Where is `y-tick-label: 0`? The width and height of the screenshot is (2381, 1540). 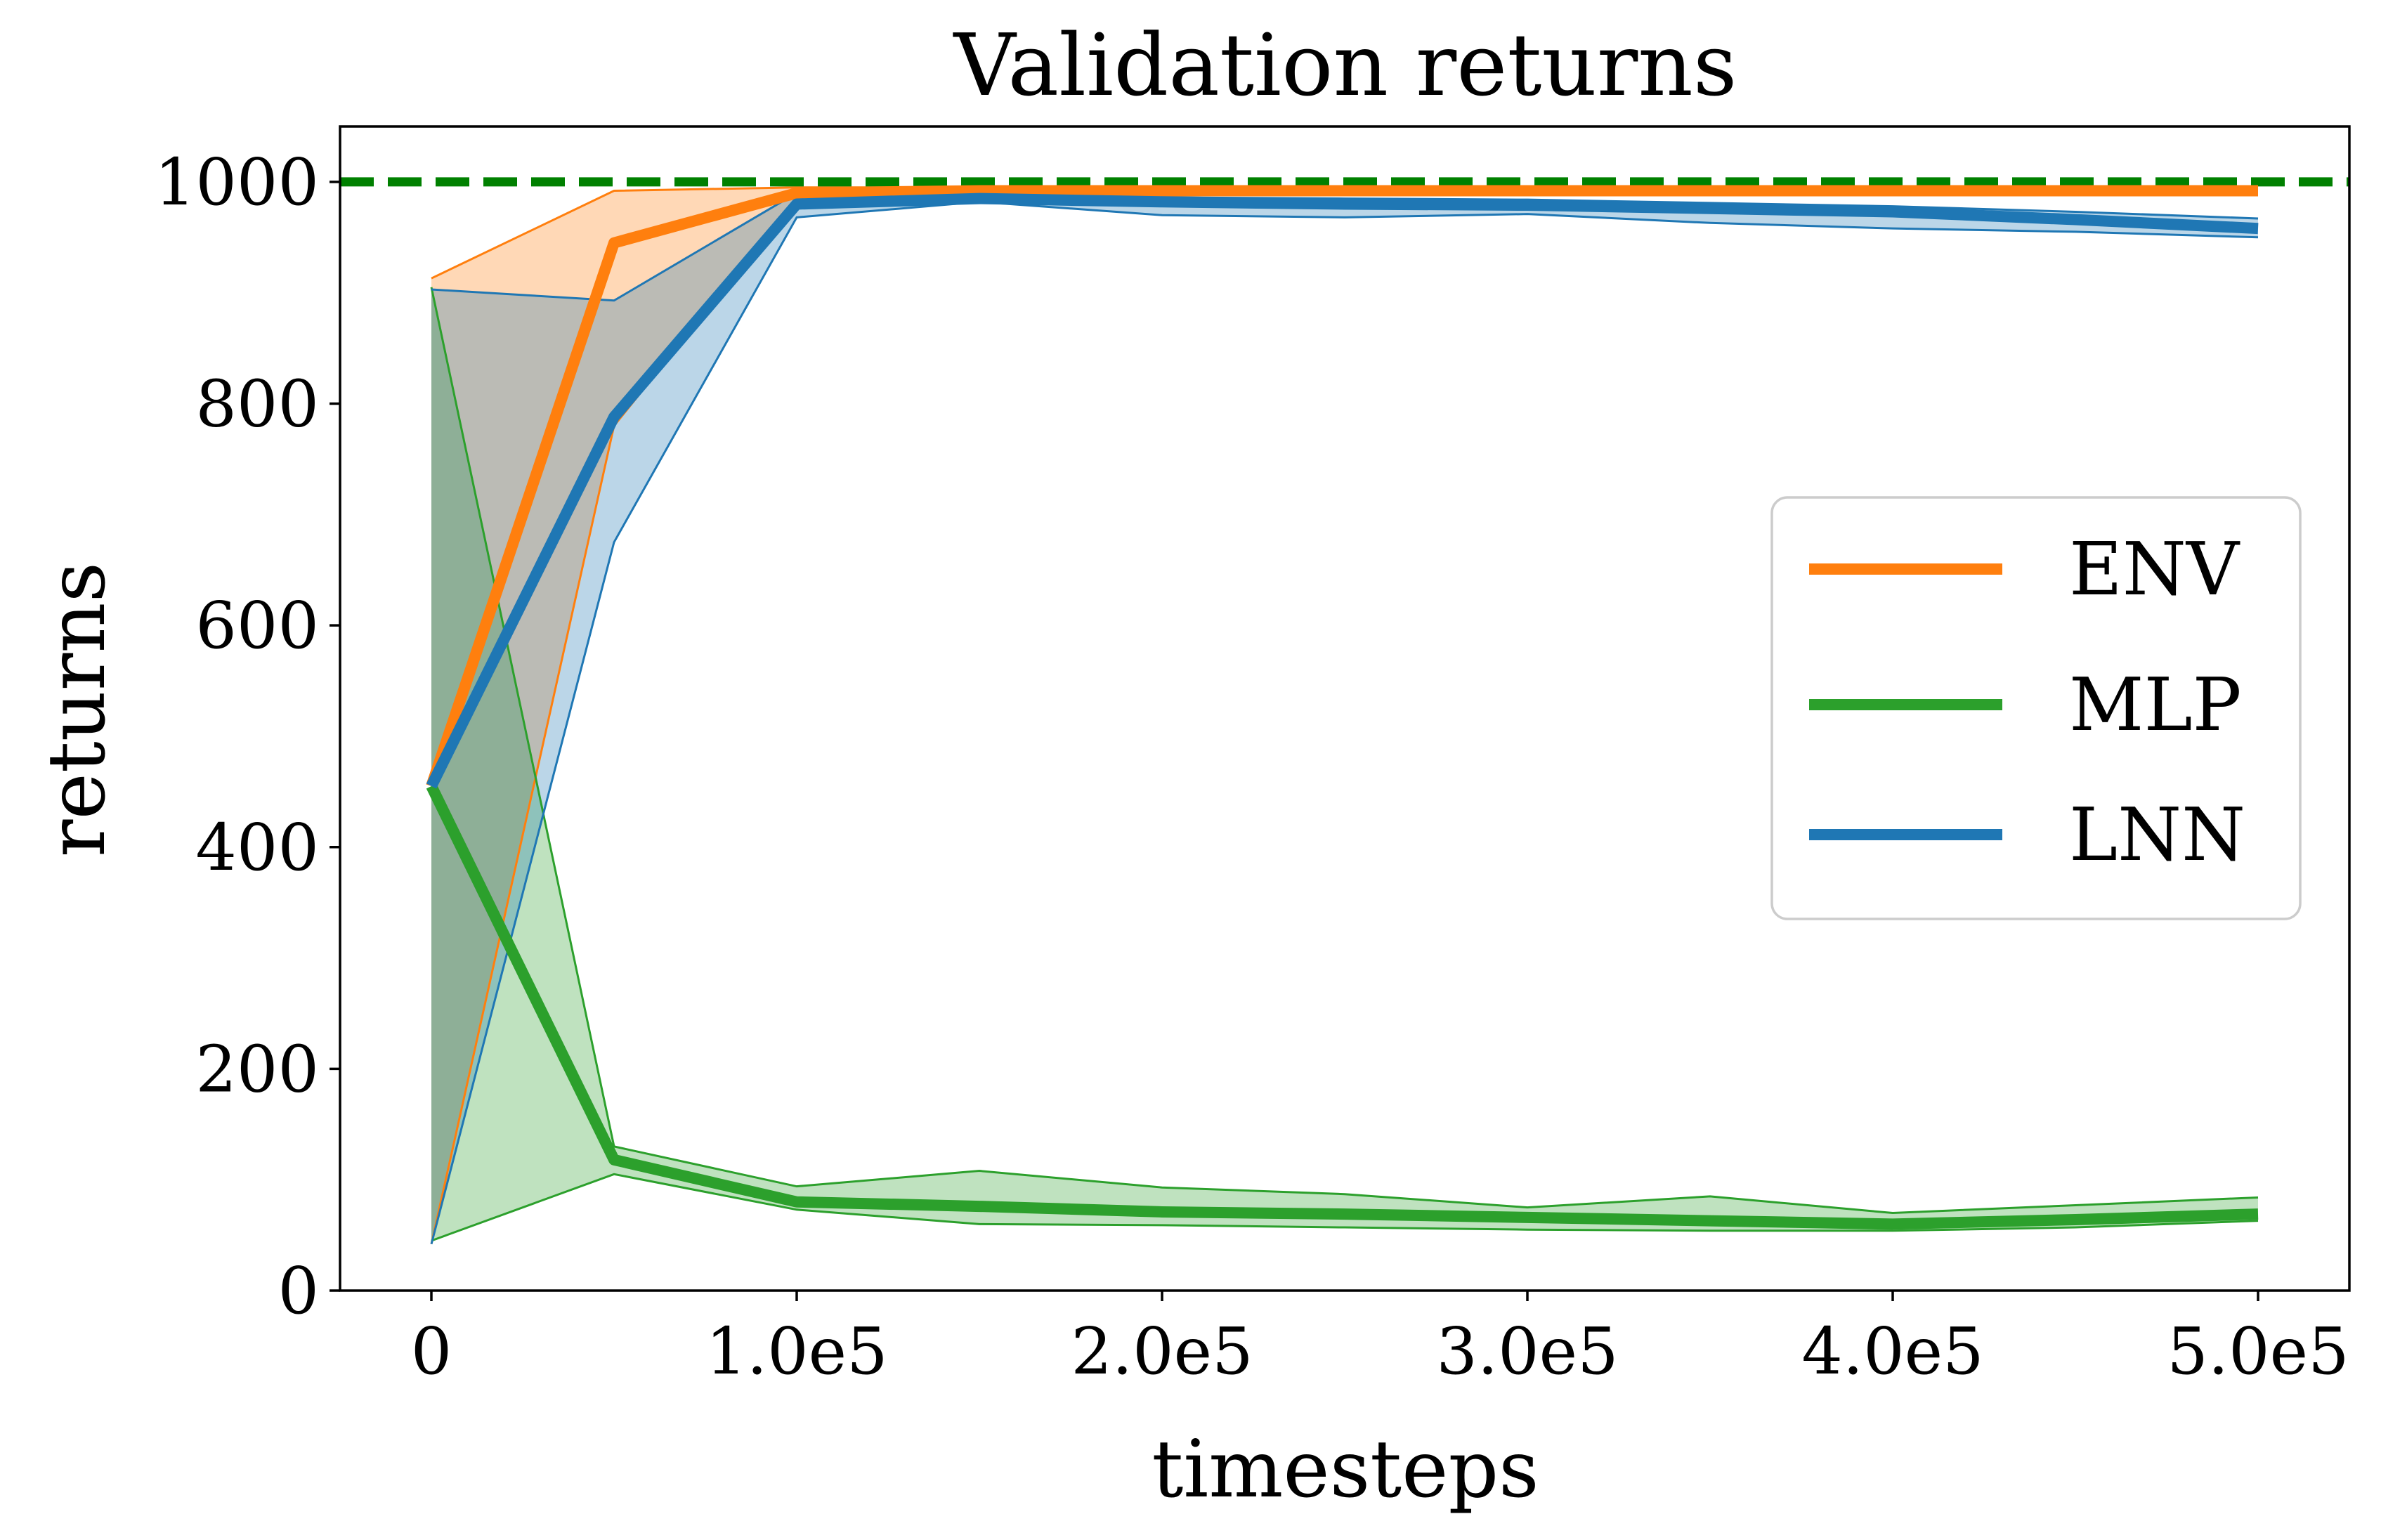 y-tick-label: 0 is located at coordinates (298, 1291).